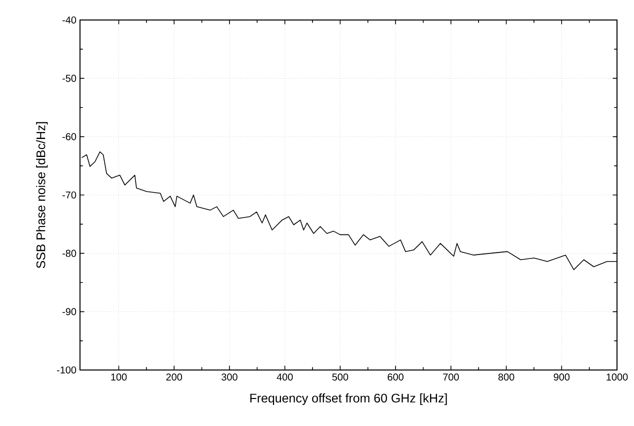 This screenshot has height=426, width=634. Describe the element at coordinates (396, 377) in the screenshot. I see `x-tick-label: 600` at that location.